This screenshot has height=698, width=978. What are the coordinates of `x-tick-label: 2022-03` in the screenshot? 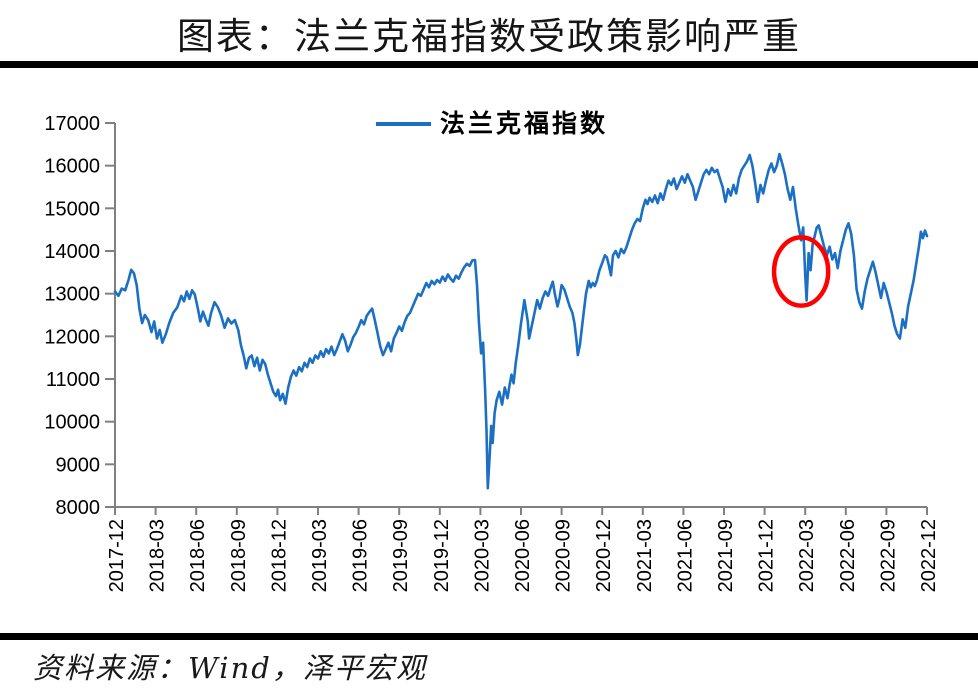 It's located at (807, 555).